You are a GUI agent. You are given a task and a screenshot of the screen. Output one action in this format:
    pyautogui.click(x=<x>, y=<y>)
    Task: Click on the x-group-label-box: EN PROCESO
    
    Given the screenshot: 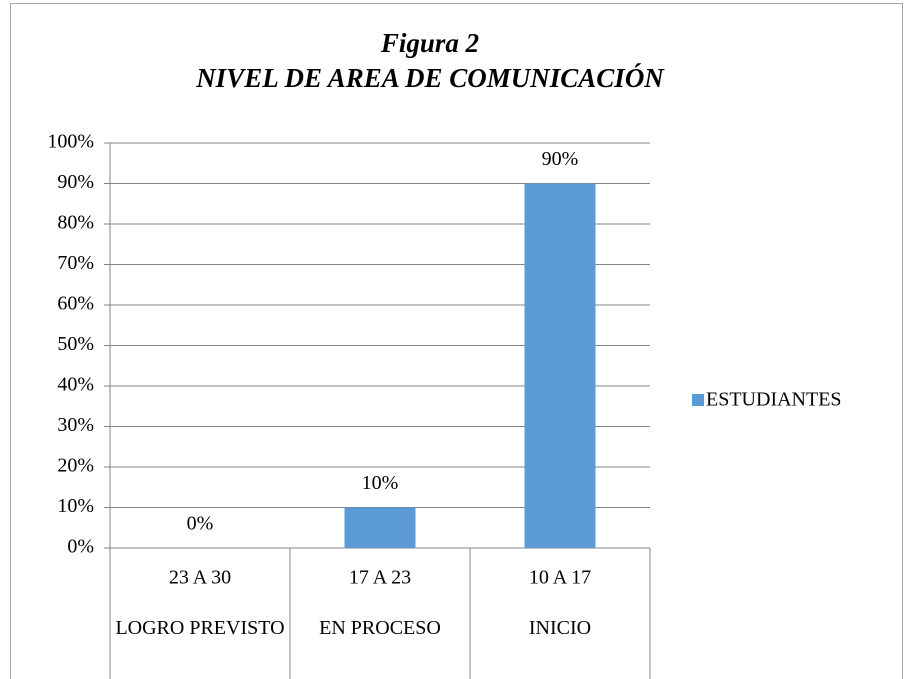 What is the action you would take?
    pyautogui.click(x=380, y=628)
    